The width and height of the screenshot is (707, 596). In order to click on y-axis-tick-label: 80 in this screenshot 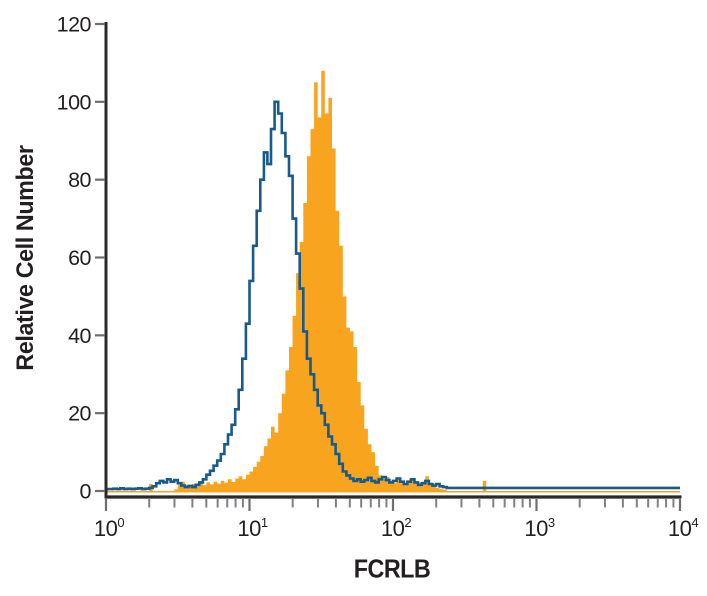, I will do `click(79, 180)`.